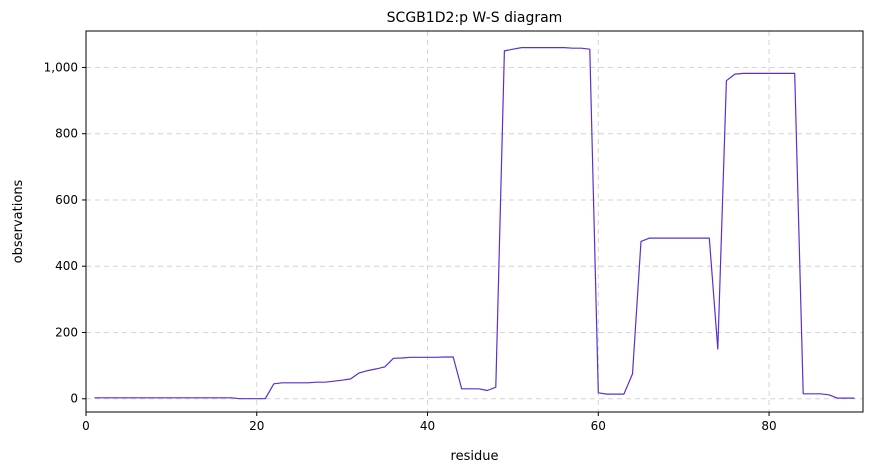  What do you see at coordinates (256, 426) in the screenshot?
I see `x-tick-label: 20` at bounding box center [256, 426].